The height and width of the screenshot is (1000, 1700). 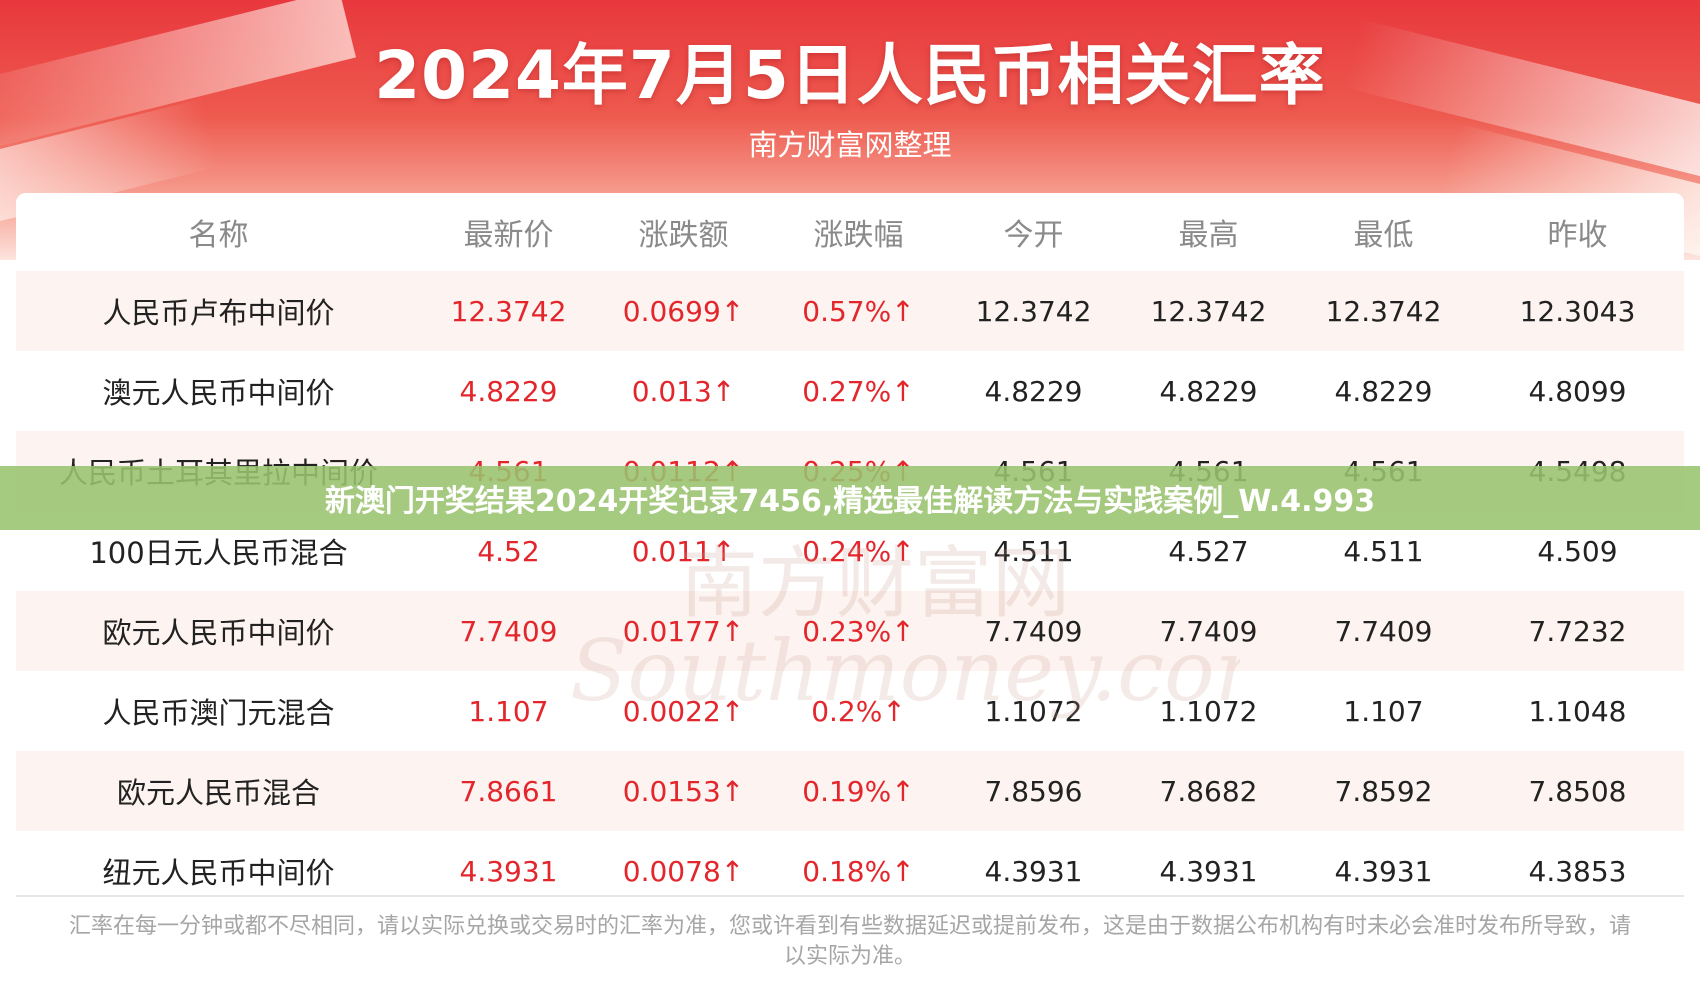 What do you see at coordinates (508, 311) in the screenshot?
I see `latest-price: 12.3742` at bounding box center [508, 311].